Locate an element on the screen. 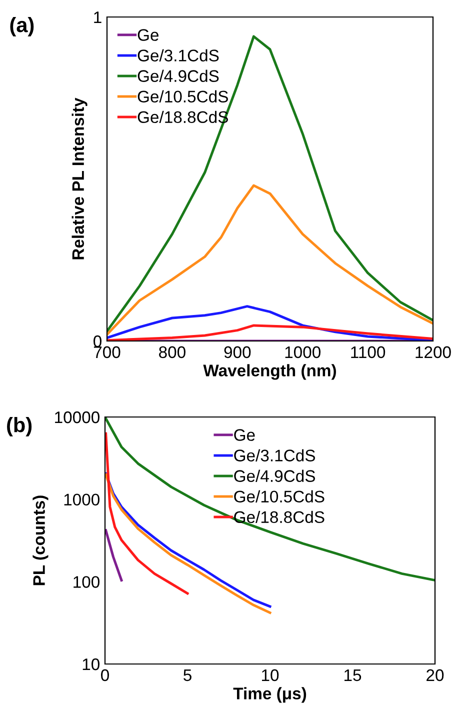 The image size is (453, 721). y-tick-label: 1000 is located at coordinates (82, 500).